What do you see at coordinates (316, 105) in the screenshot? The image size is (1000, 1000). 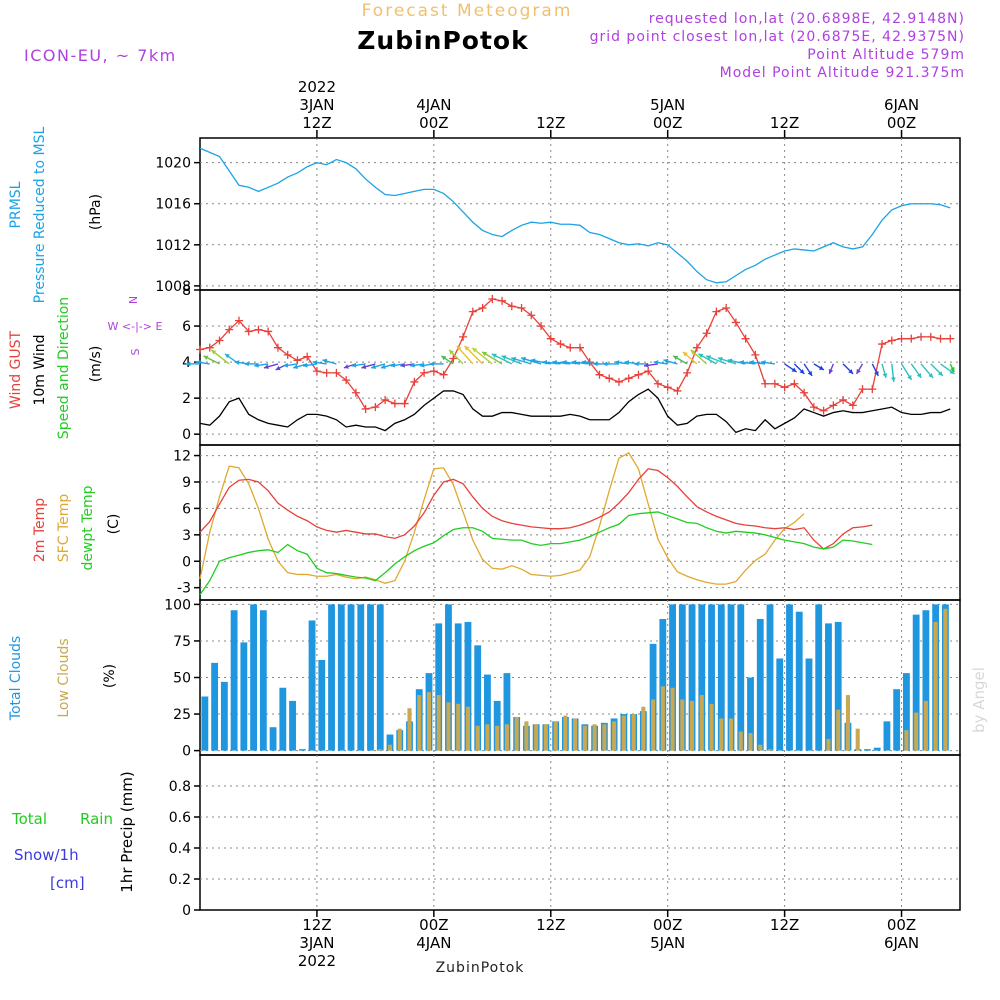 I see `x-tick-label-top: 3JAN` at bounding box center [316, 105].